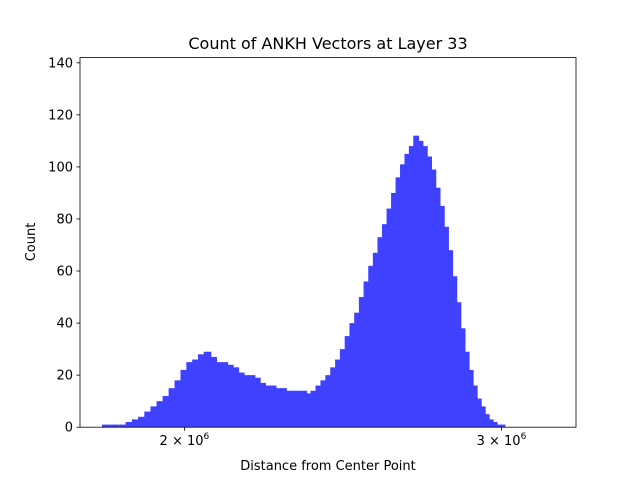 The image size is (640, 485). What do you see at coordinates (64, 376) in the screenshot?
I see `y-tick-label: 20` at bounding box center [64, 376].